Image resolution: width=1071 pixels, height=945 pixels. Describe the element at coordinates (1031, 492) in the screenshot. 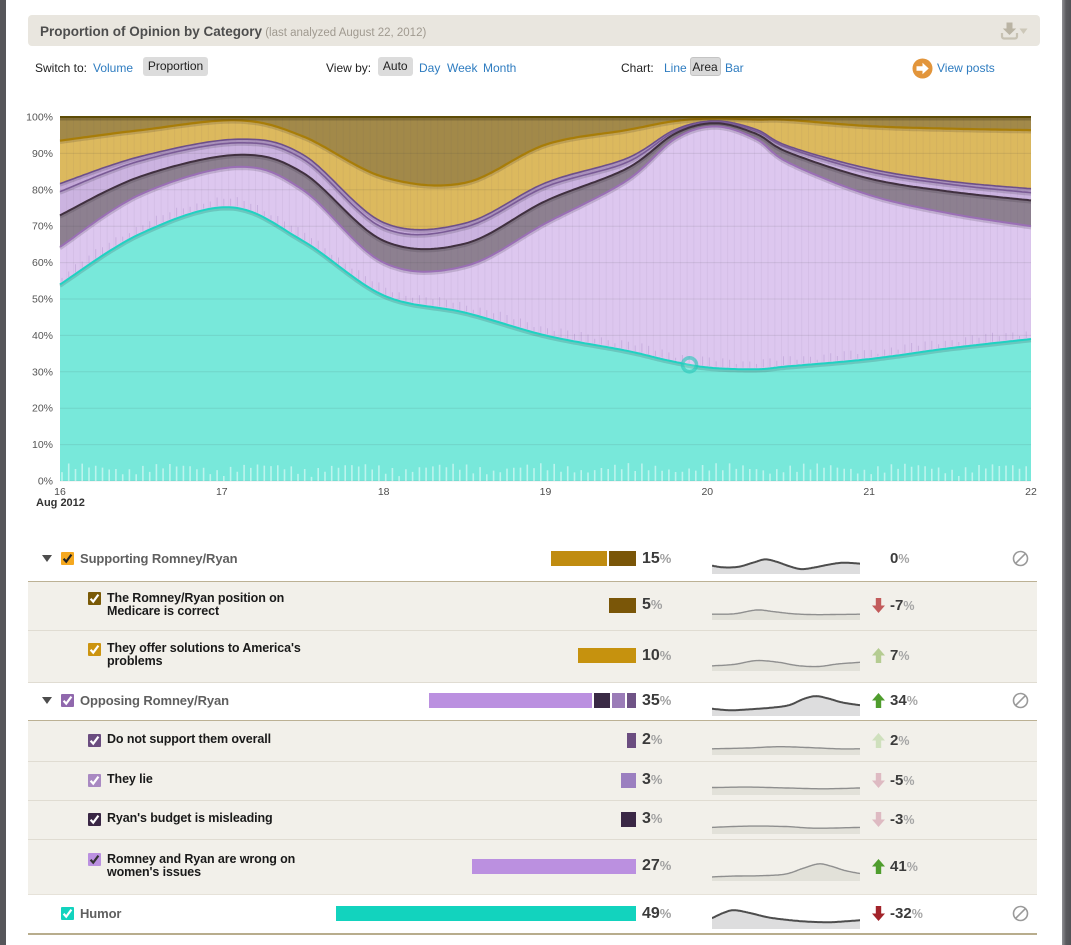

I see `svg-text: 22` at that location.